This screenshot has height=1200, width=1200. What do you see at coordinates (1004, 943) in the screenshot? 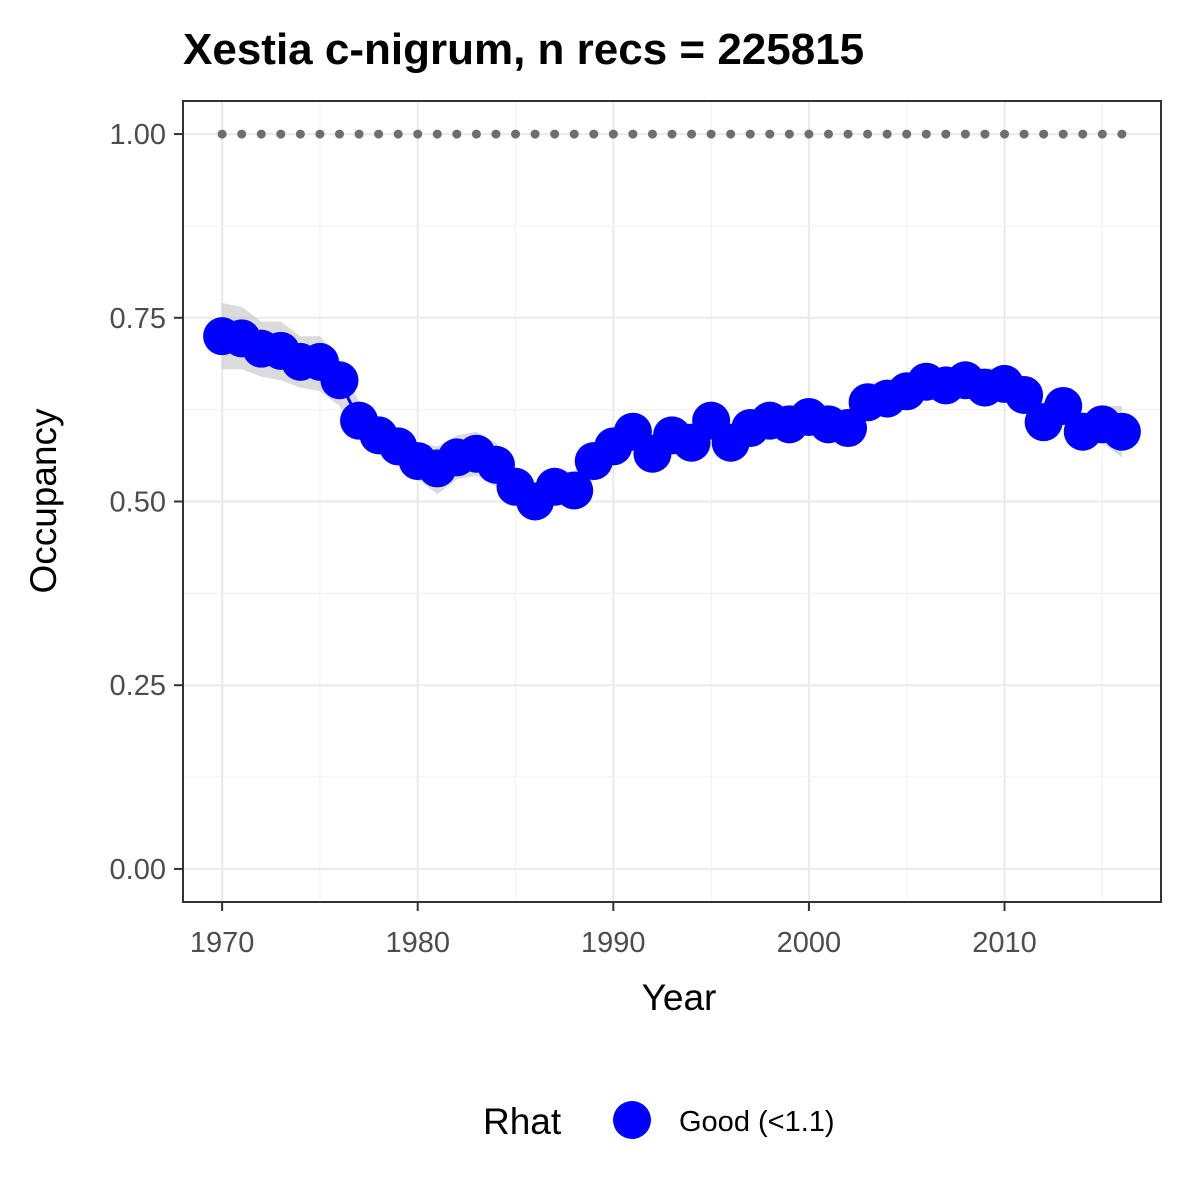
I see `x-tick-label: 2010` at bounding box center [1004, 943].